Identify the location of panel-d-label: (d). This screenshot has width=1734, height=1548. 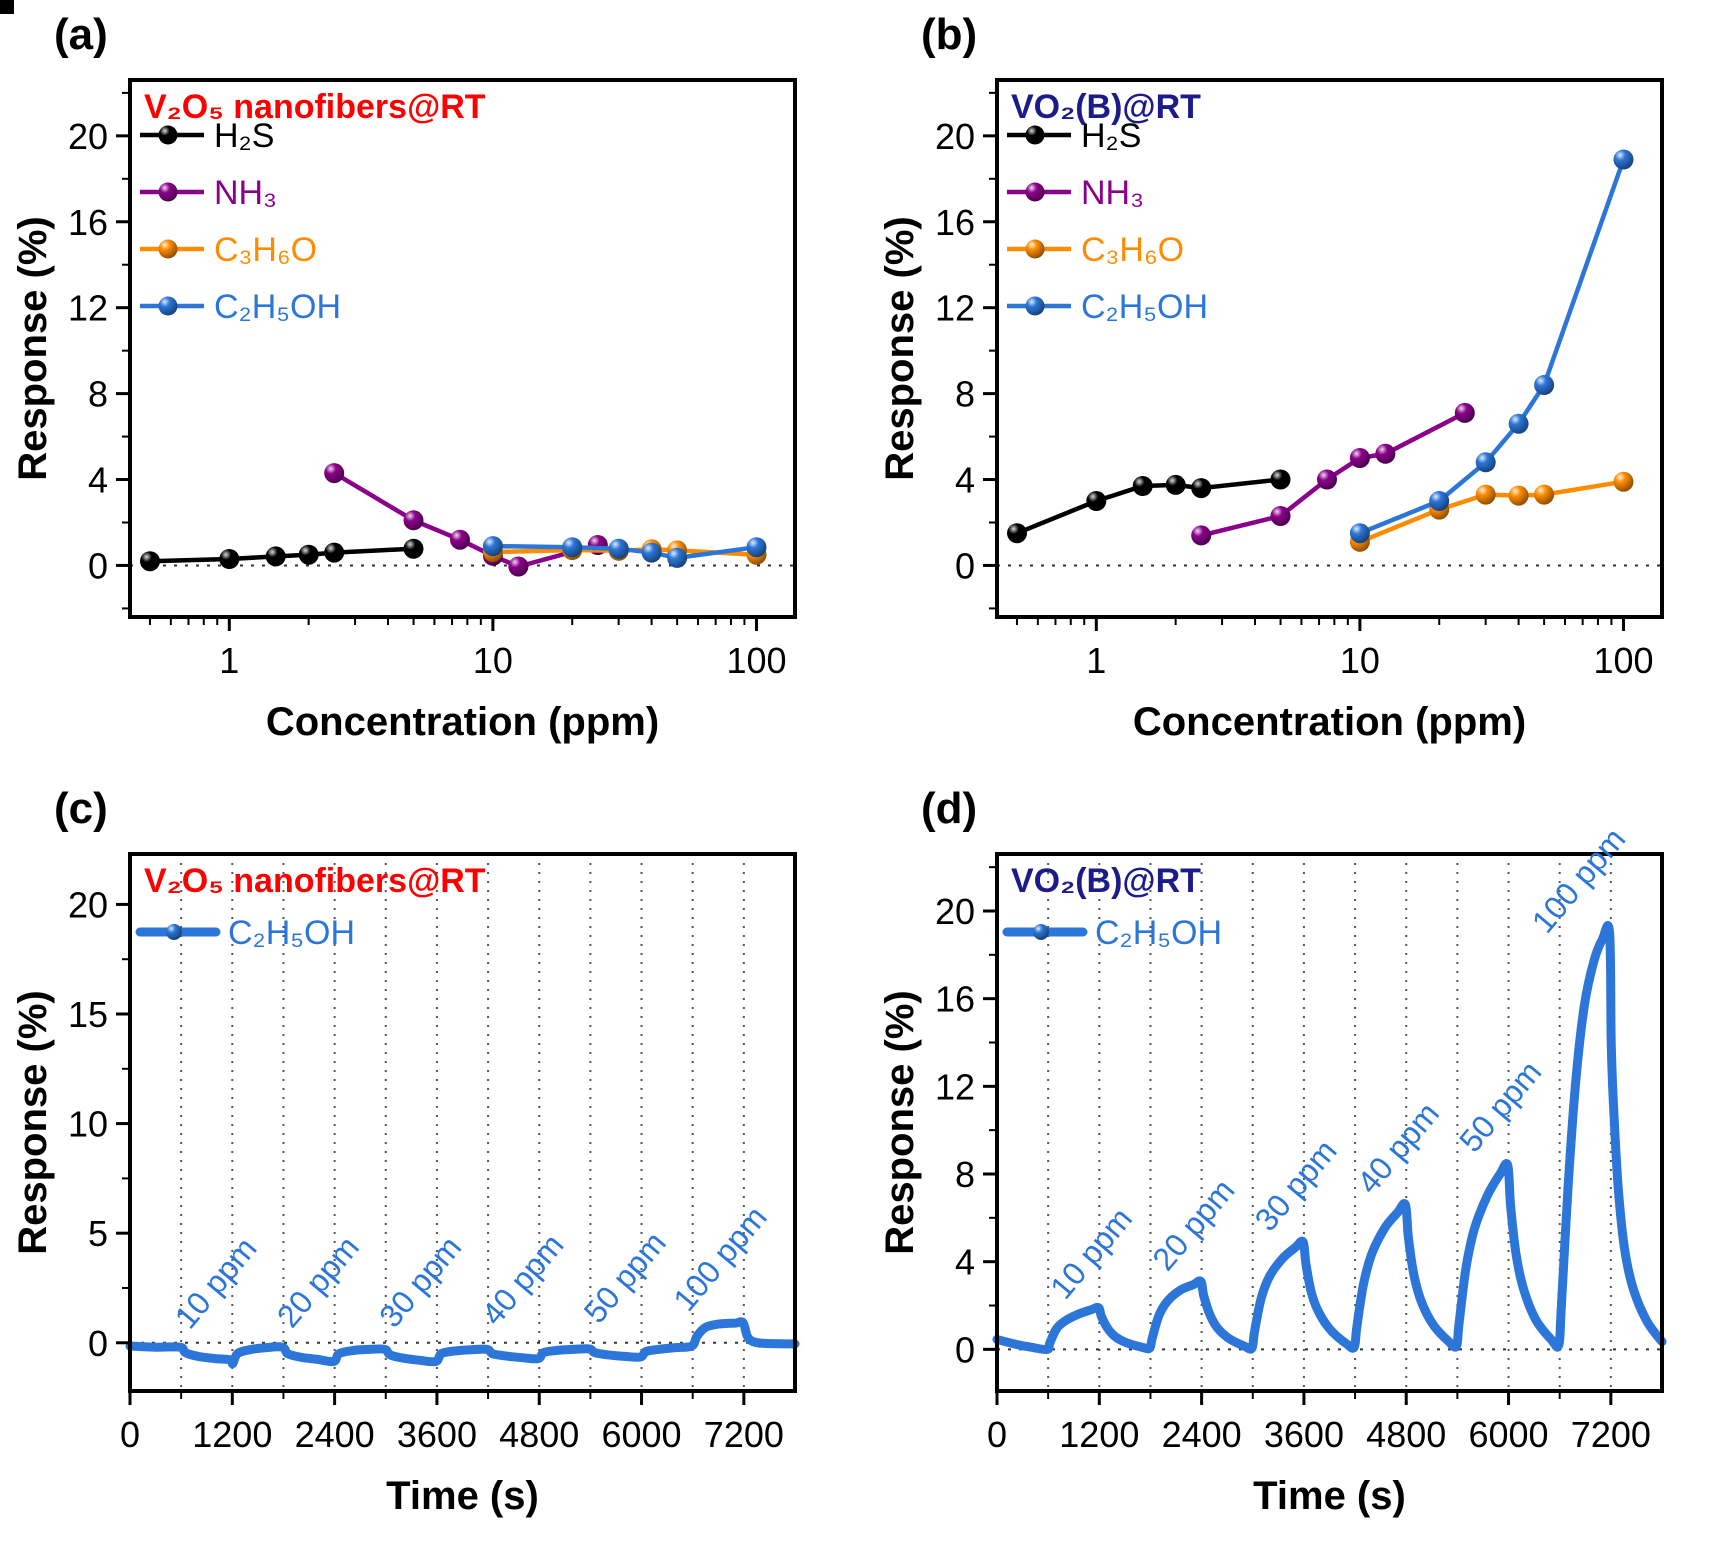
(949, 808).